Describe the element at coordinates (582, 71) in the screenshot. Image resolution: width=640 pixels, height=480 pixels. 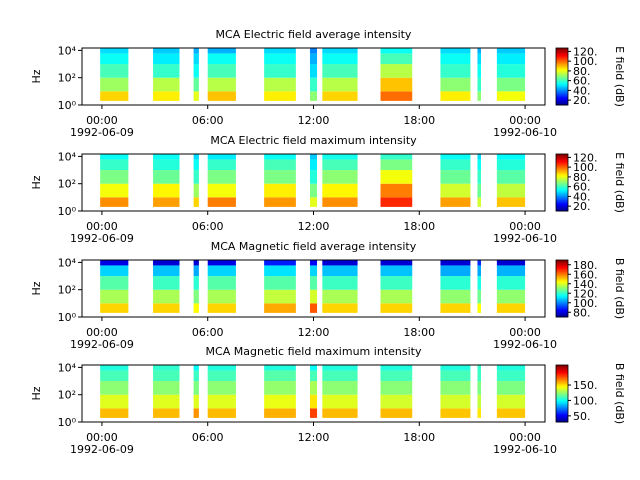
I see `colorbar-tick-label: 80.` at that location.